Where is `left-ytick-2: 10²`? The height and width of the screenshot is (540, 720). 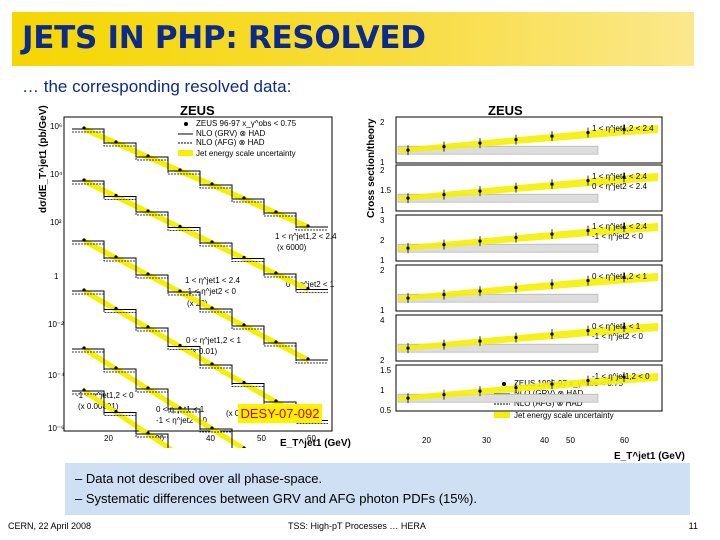
left-ytick-2: 10² is located at coordinates (56, 222).